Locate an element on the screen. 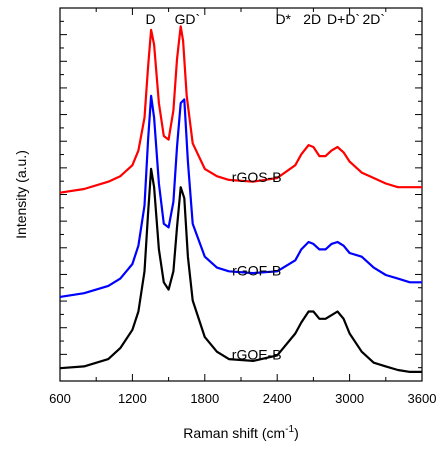  x-axis-label-text: Raman shift (cm is located at coordinates (234, 433).